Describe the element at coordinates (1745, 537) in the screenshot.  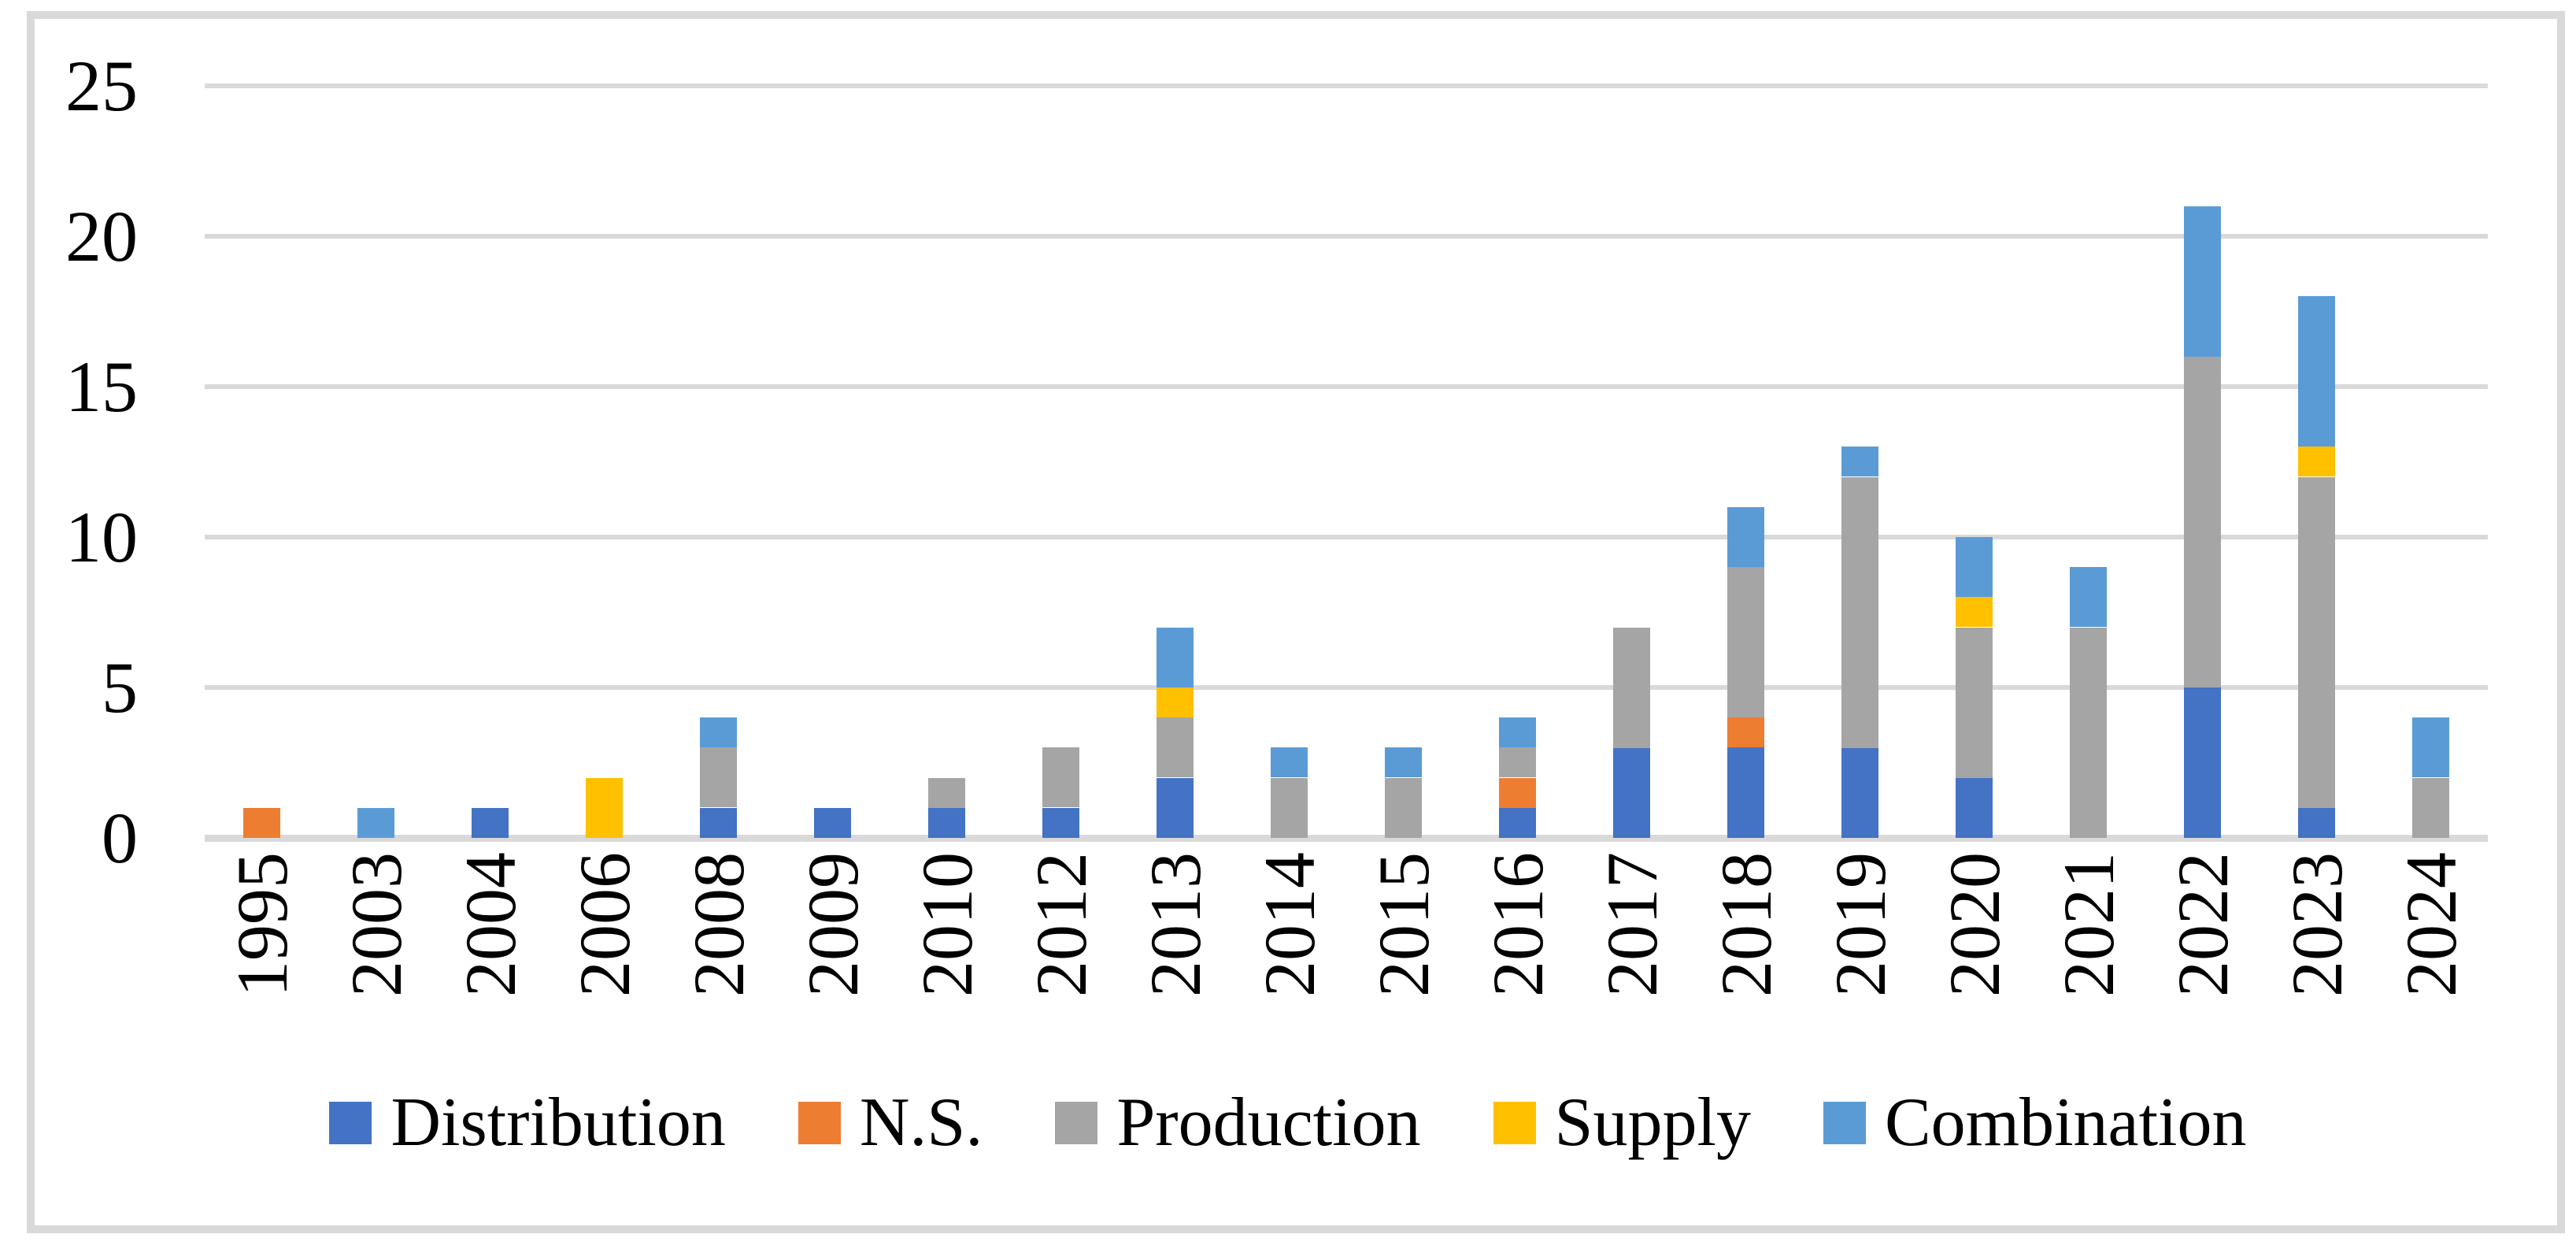
I see `bar-segment-combination-2018` at that location.